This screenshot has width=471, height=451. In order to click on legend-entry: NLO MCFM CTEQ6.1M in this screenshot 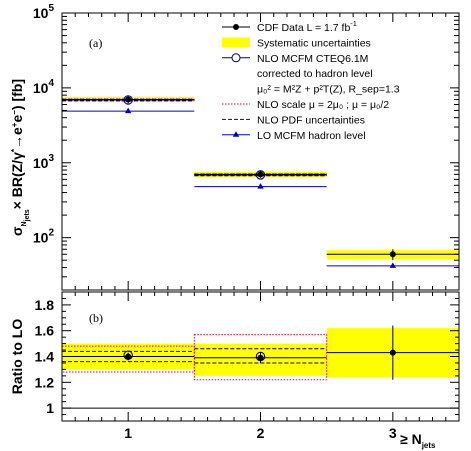, I will do `click(312, 59)`.